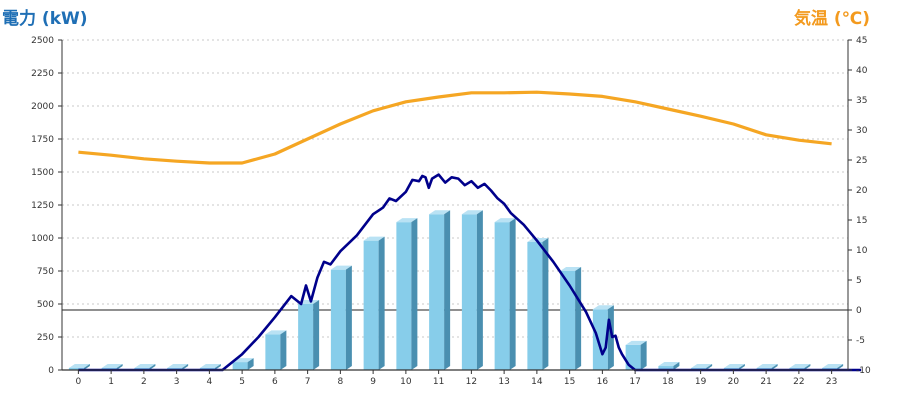  Describe the element at coordinates (831, 19) in the screenshot. I see `right-axis-title: 気温 (℃)` at that location.